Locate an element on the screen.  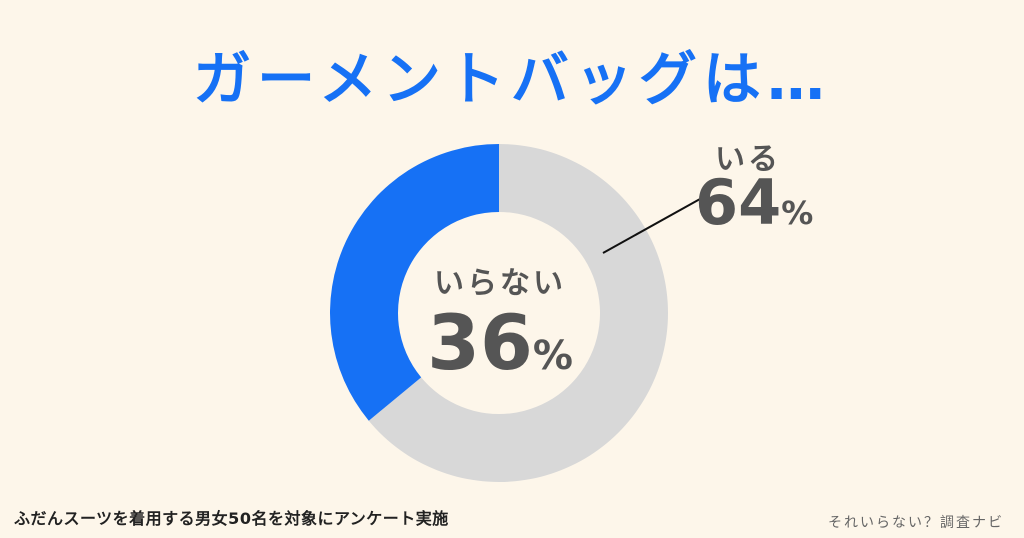
leader-line is located at coordinates (651, 226).